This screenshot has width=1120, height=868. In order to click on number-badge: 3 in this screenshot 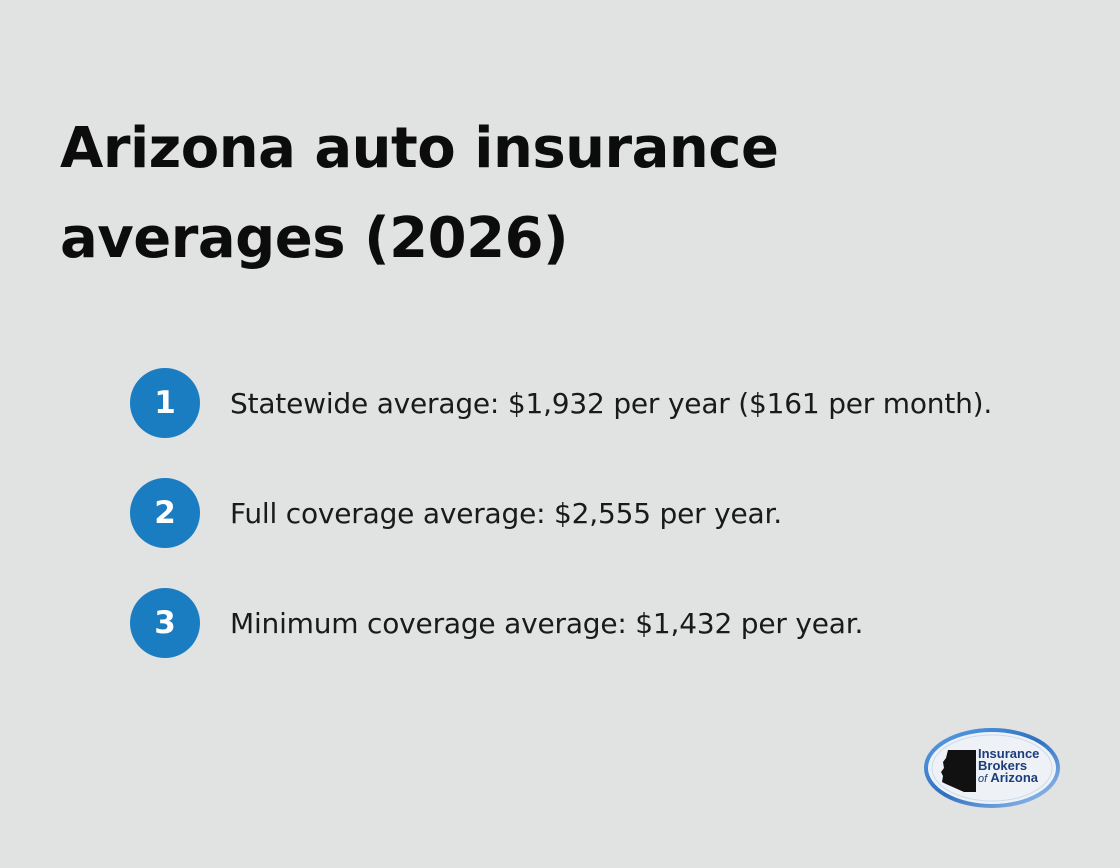, I will do `click(165, 623)`.